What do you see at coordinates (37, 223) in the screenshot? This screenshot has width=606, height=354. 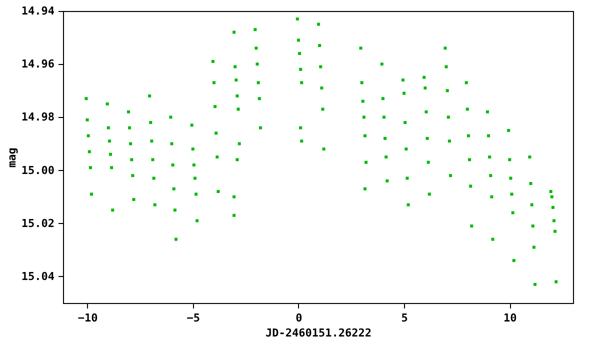 I see `y-tick-label: 15.02` at bounding box center [37, 223].